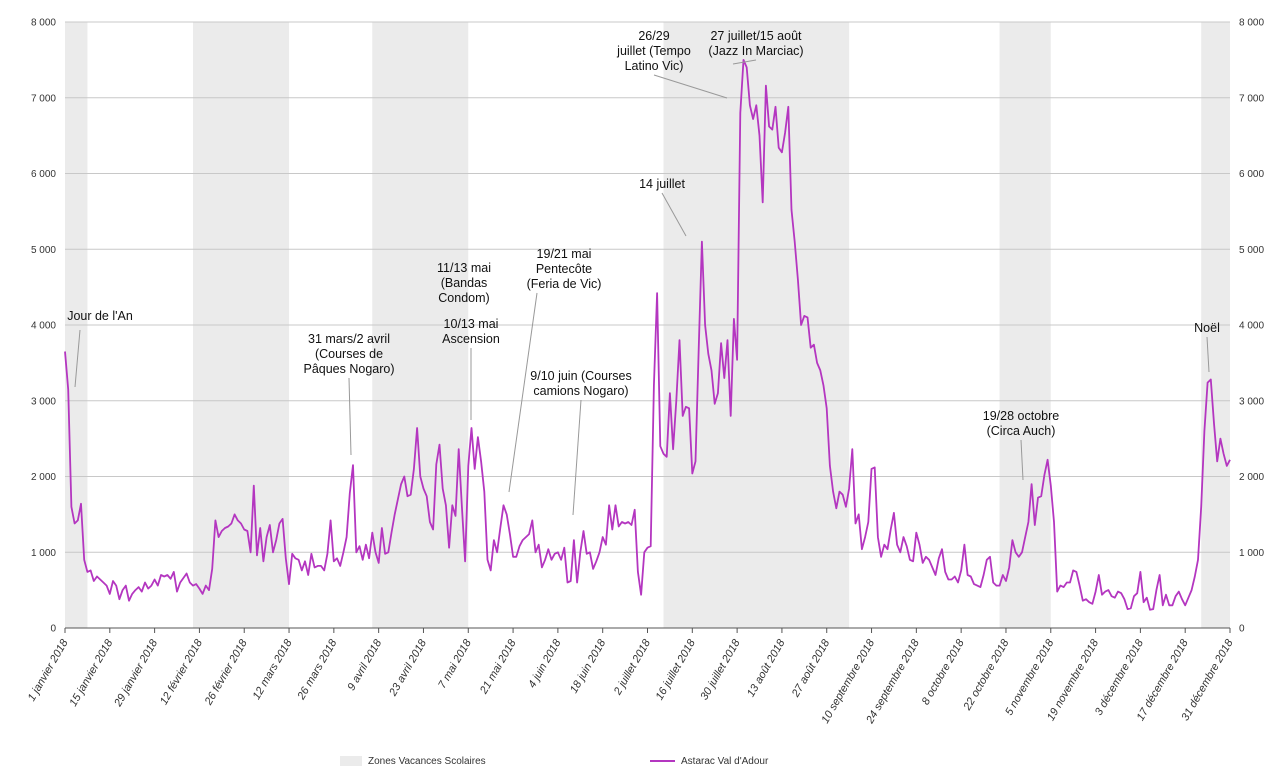 The image size is (1270, 768). Describe the element at coordinates (676, 670) in the screenshot. I see `x-tick-label: 16 juillet 2018` at that location.